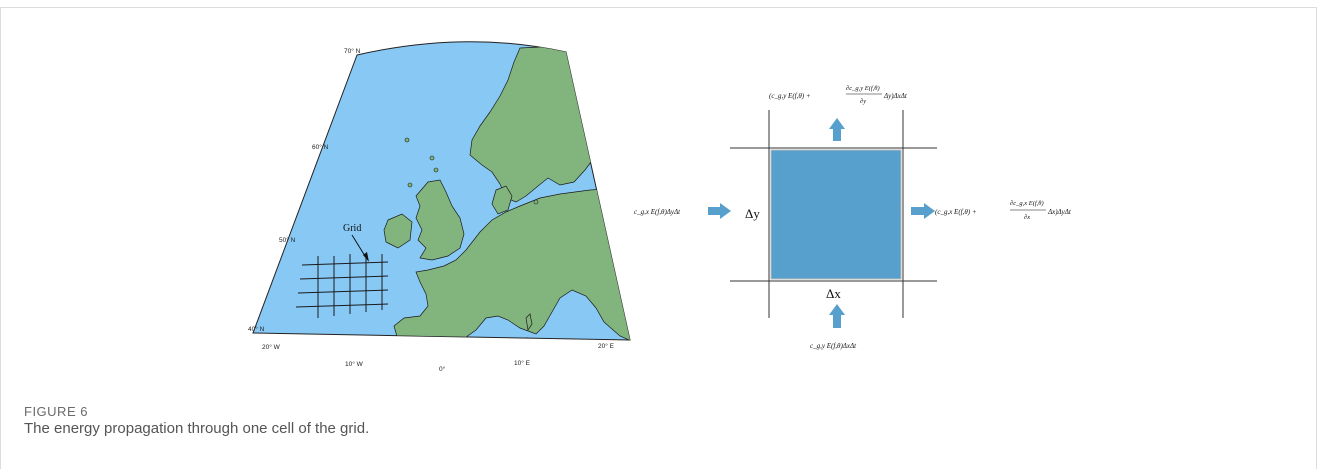  I want to click on flux-in-y-label: c_g,y E(f,θ)ΔxΔt, so click(833, 346).